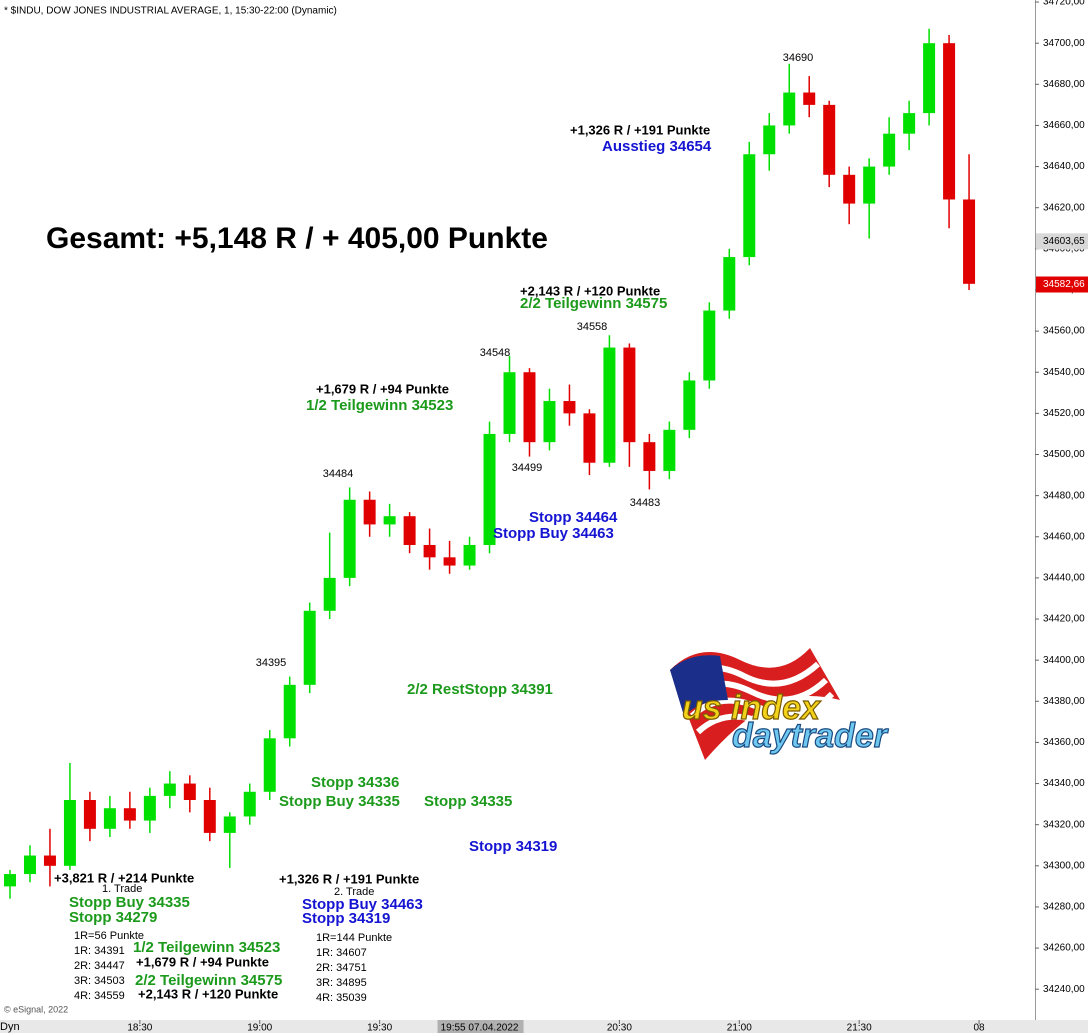 This screenshot has width=1088, height=1033. Describe the element at coordinates (349, 878) in the screenshot. I see `annotation: +1,326 R / +191 Punkte` at that location.